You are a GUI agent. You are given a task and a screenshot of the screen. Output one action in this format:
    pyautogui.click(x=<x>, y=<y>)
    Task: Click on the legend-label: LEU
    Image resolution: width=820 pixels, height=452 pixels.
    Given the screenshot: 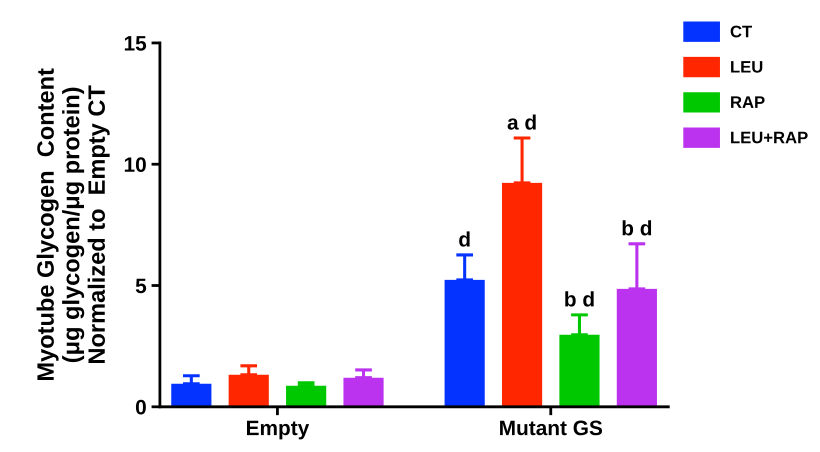 What is the action you would take?
    pyautogui.click(x=746, y=67)
    